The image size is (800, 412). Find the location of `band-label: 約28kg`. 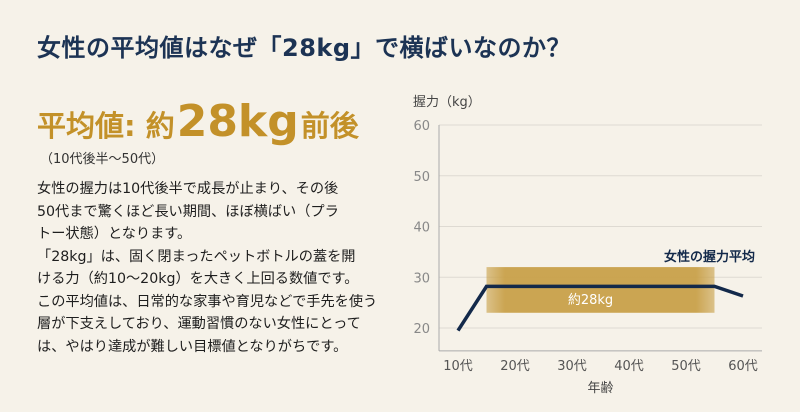

band-label: 約28kg is located at coordinates (590, 300).